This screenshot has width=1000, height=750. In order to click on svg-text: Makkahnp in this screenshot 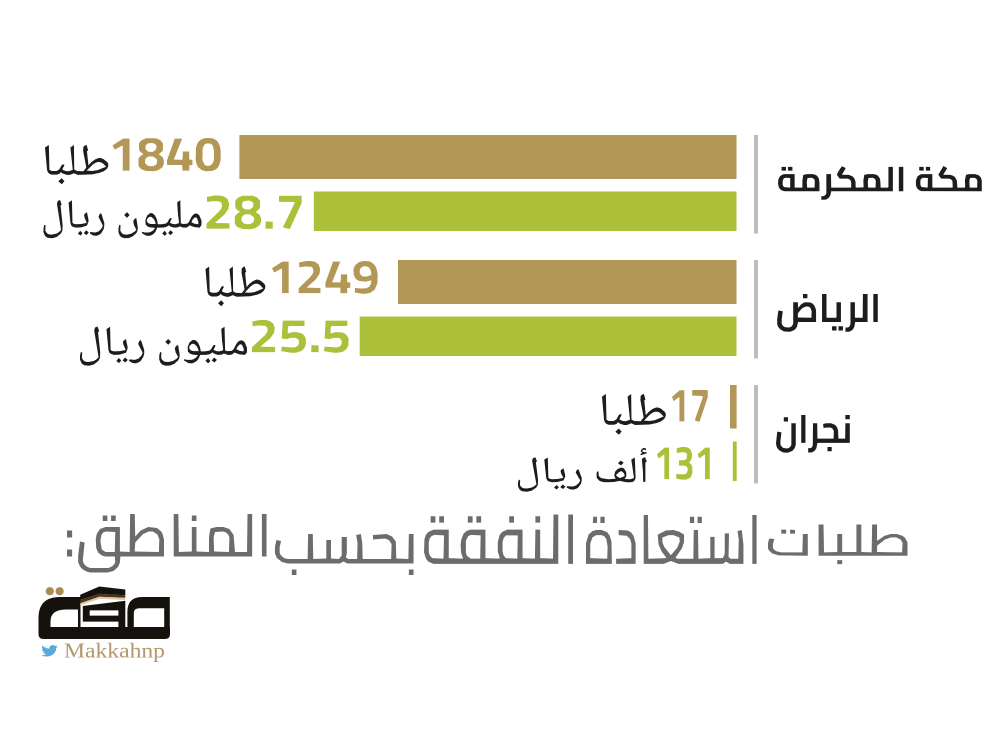, I will do `click(114, 651)`.